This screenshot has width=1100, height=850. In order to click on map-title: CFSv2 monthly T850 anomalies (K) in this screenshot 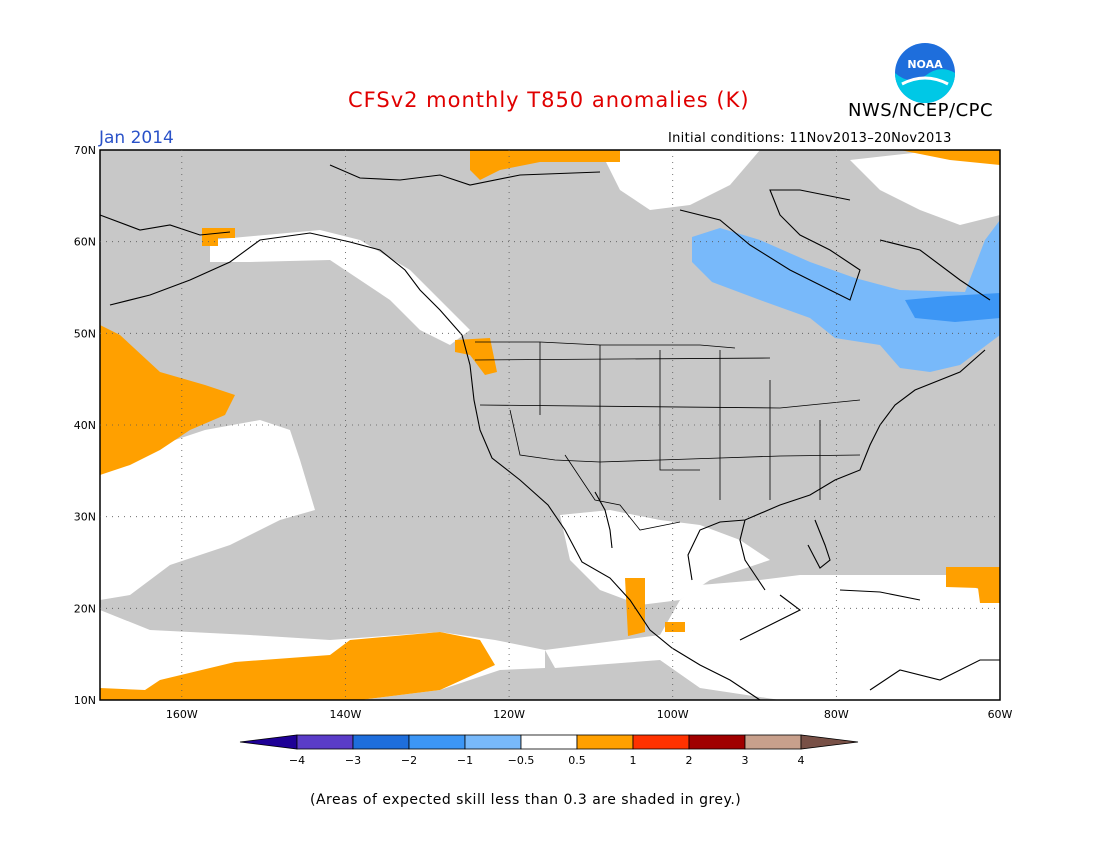, I will do `click(549, 100)`.